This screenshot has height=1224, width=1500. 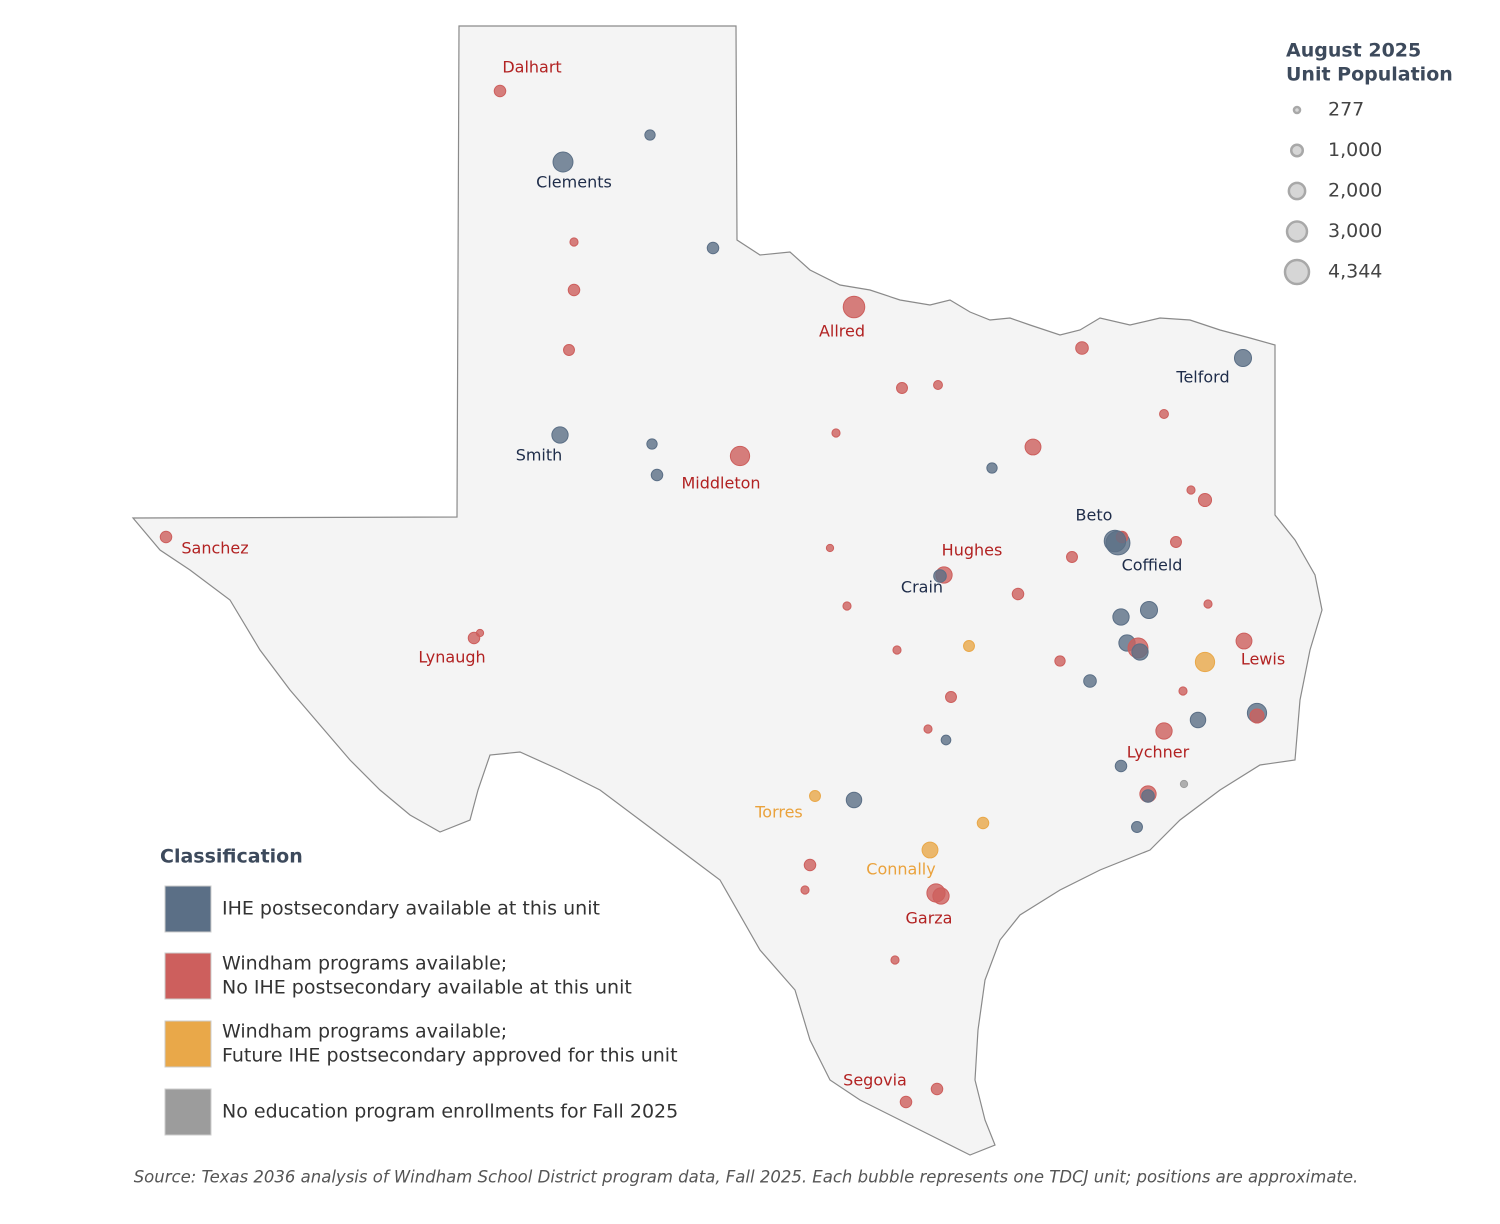 I want to click on unit-label: Clements, so click(x=574, y=182).